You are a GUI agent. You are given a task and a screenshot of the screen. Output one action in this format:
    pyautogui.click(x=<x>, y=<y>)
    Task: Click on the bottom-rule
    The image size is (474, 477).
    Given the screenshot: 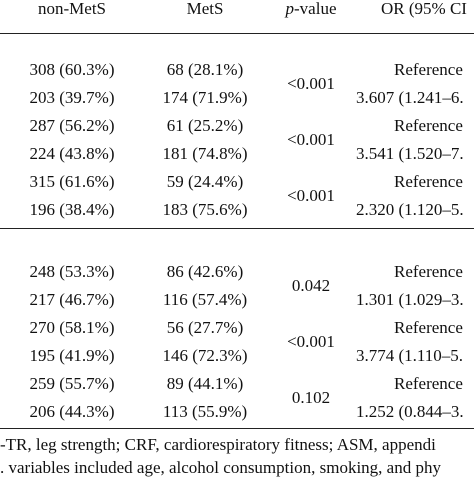 What is the action you would take?
    pyautogui.click(x=237, y=428)
    